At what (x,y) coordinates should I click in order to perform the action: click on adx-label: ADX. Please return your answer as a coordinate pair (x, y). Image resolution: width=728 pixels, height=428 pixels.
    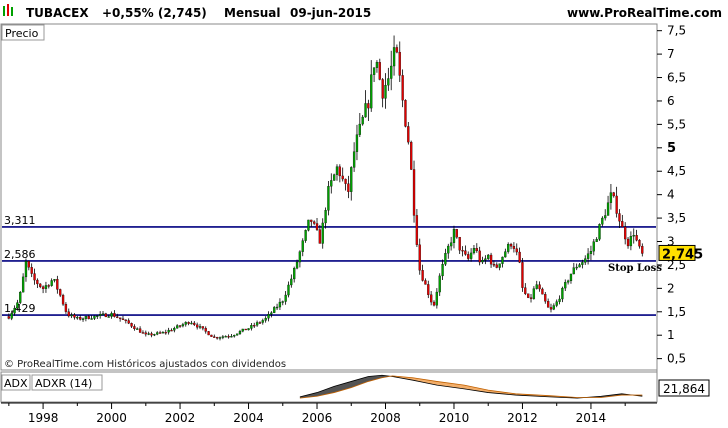
    Looking at the image, I should click on (16, 383).